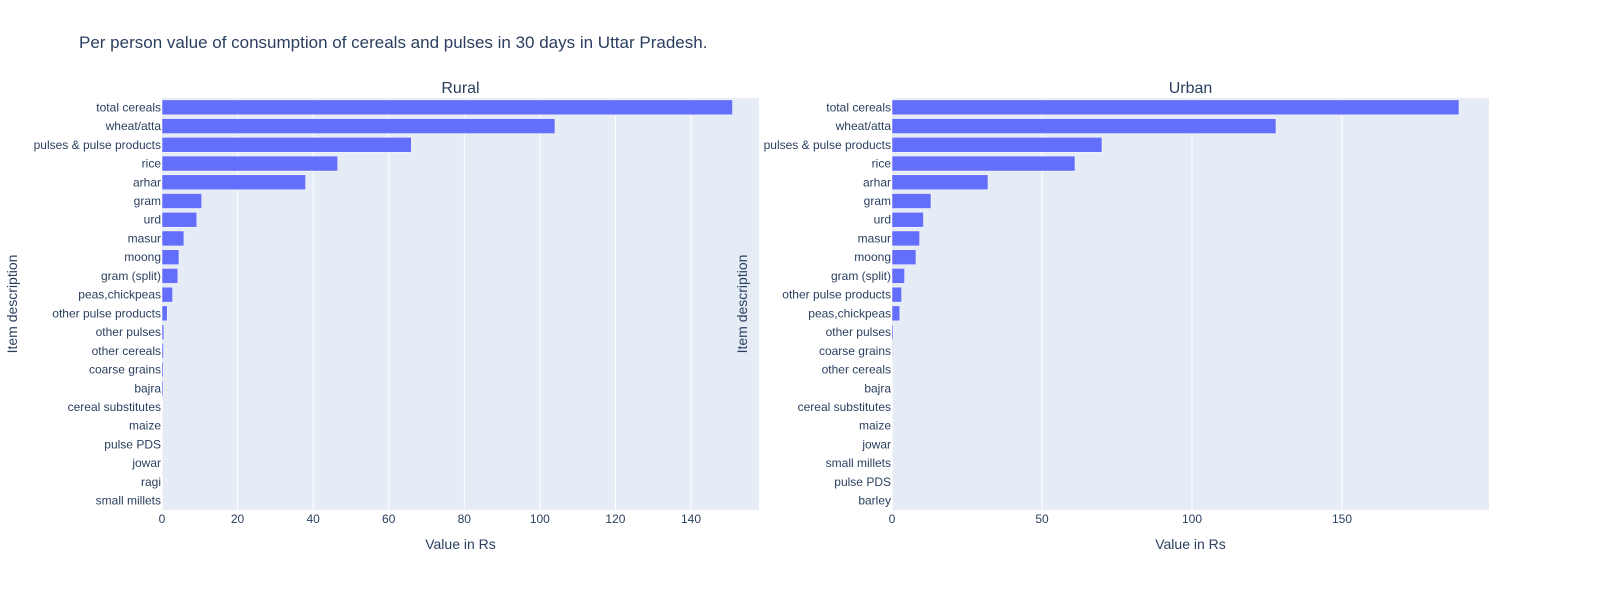 The height and width of the screenshot is (600, 1600). What do you see at coordinates (460, 88) in the screenshot?
I see `subplot-title: Rural` at bounding box center [460, 88].